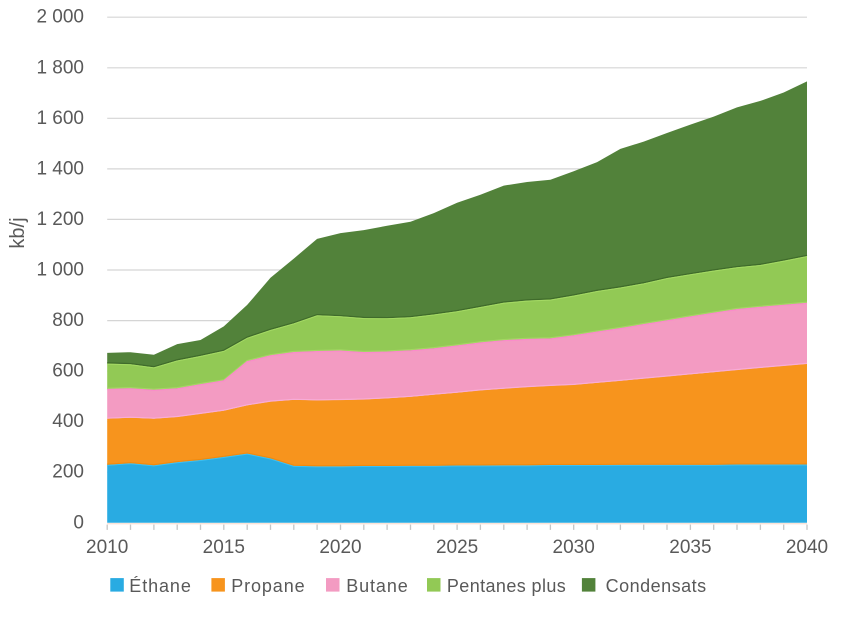 Image resolution: width=846 pixels, height=633 pixels. Describe the element at coordinates (807, 547) in the screenshot. I see `svg-text: 2040` at that location.